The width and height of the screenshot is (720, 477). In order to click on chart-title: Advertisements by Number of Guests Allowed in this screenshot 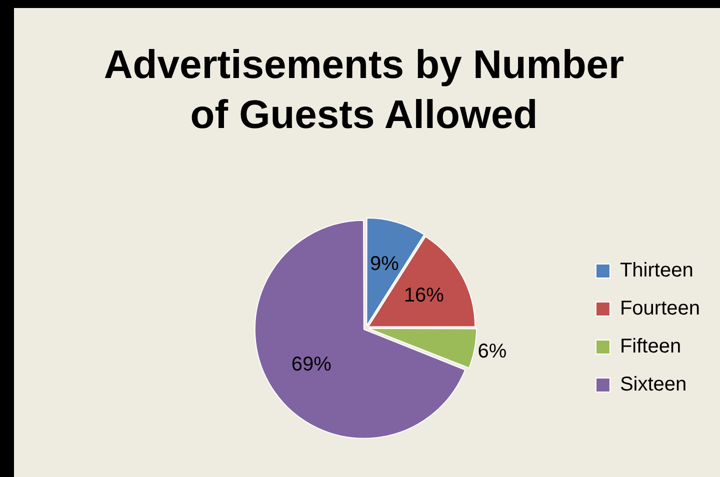, I will do `click(364, 90)`.